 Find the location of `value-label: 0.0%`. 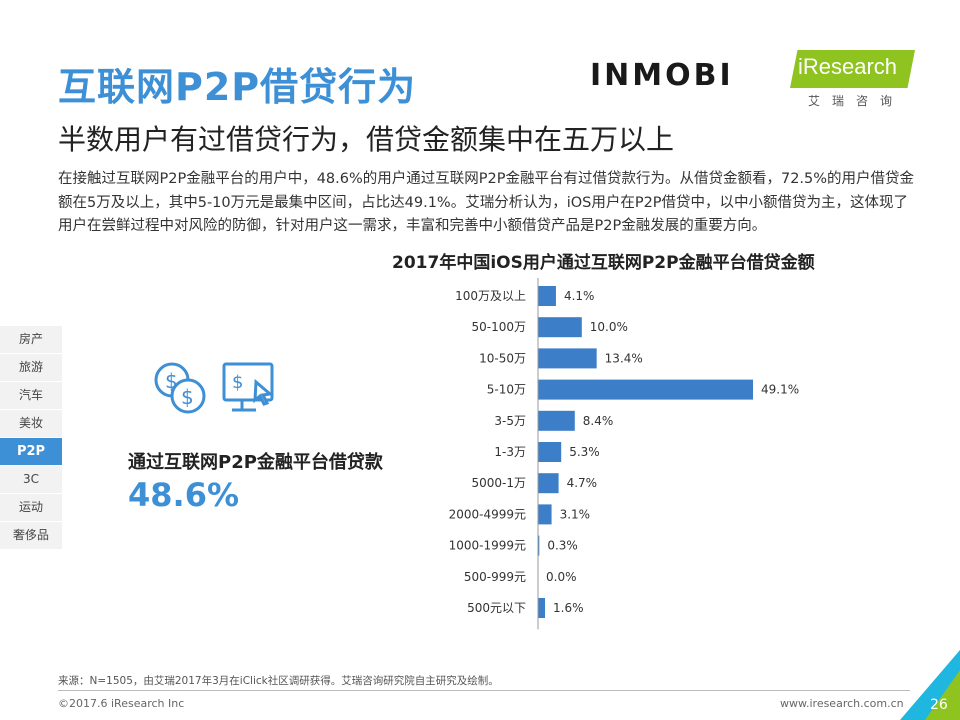

value-label: 0.0% is located at coordinates (561, 577).